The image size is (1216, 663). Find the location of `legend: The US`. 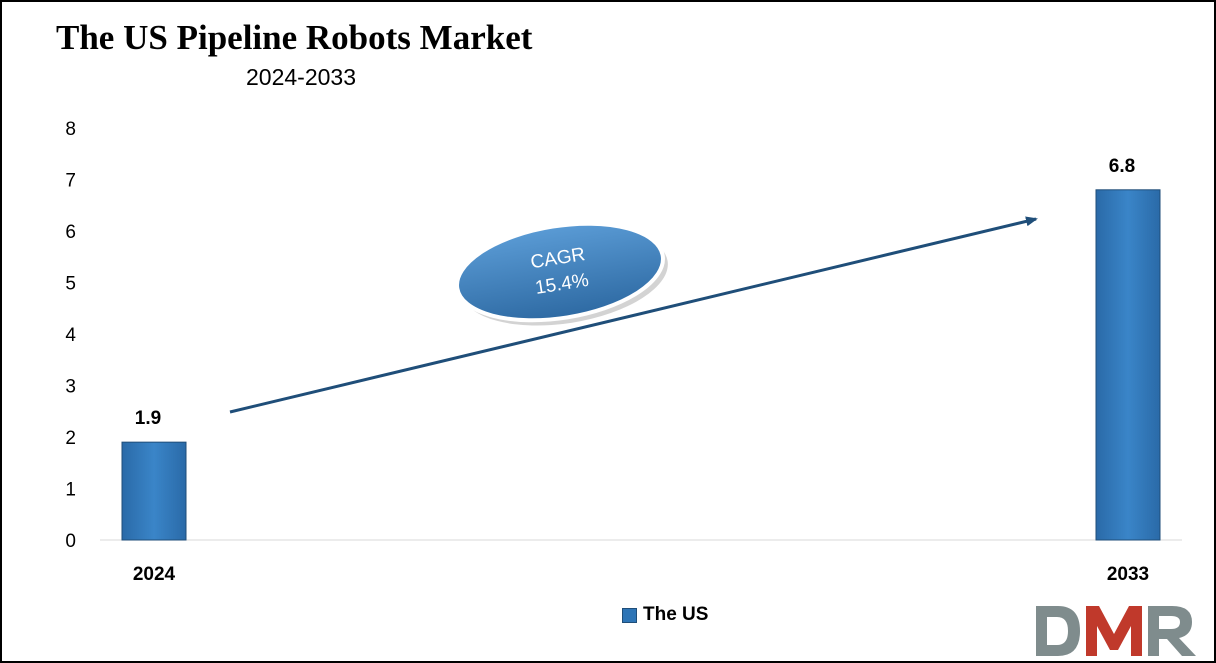

legend: The US is located at coordinates (665, 615).